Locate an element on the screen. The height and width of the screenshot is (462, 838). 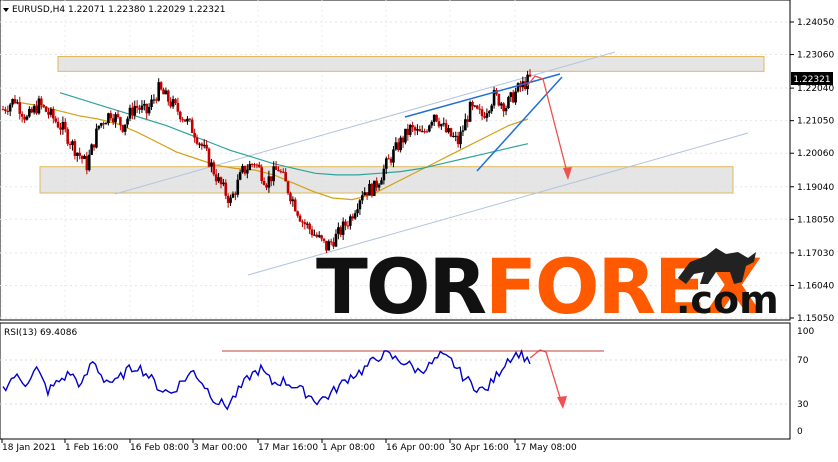
ohlc-values: 1.22071 1.22380 1.22029 1.22321 is located at coordinates (146, 10).